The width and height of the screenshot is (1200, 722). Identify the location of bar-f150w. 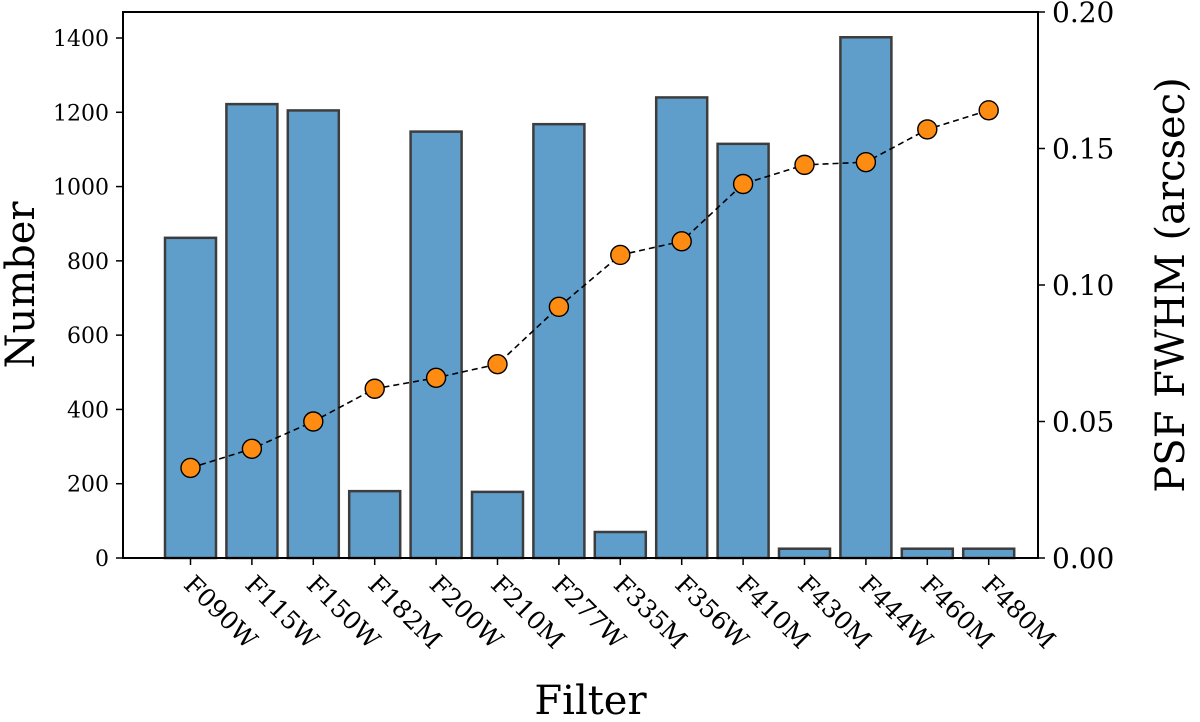
(313, 334).